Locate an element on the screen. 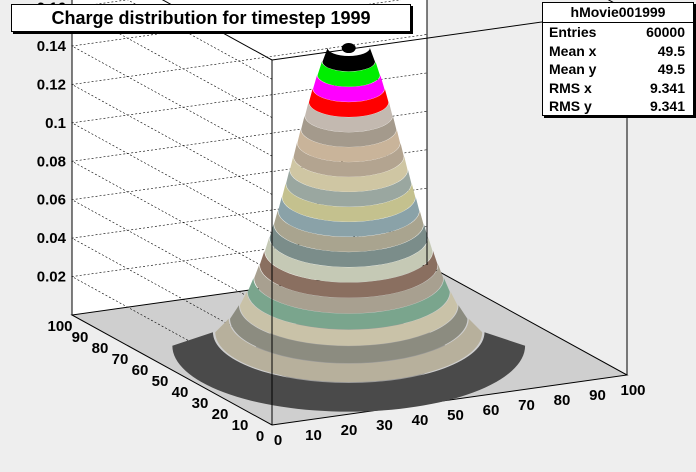 This screenshot has height=472, width=696. stats-histogram-name: hMovie001999 is located at coordinates (618, 13).